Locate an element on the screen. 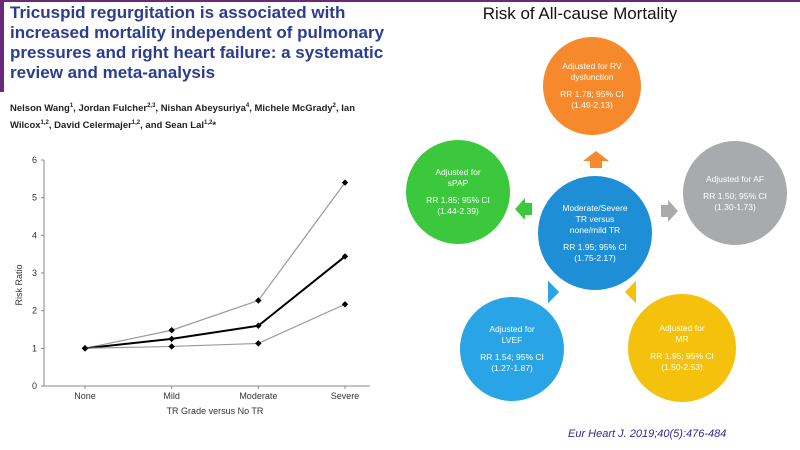 Image resolution: width=800 pixels, height=450 pixels. x-tick-label: Moderate is located at coordinates (258, 396).